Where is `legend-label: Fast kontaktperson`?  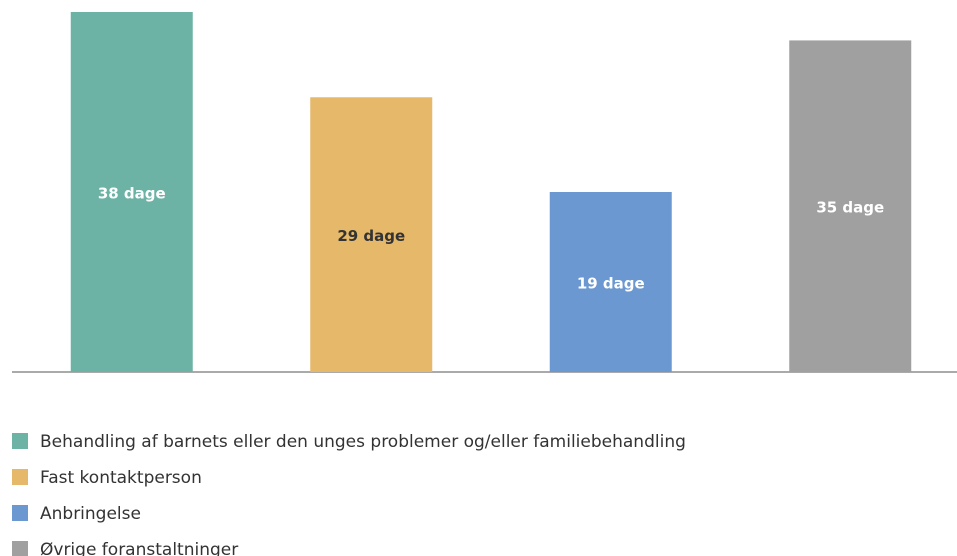
legend-label: Fast kontaktperson is located at coordinates (121, 478).